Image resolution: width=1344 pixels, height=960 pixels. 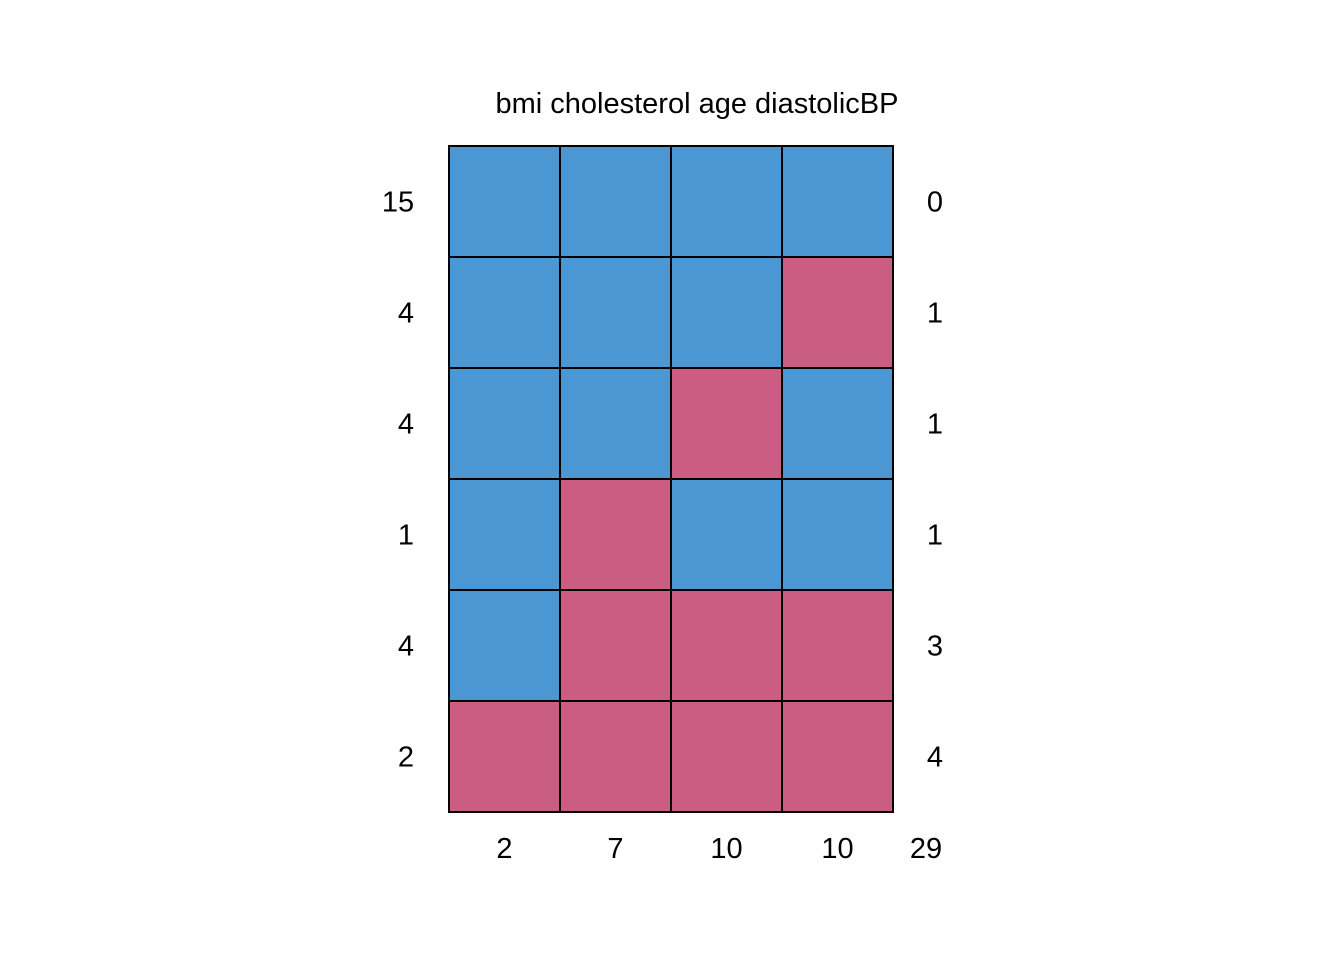 I want to click on row-count-2: 4, so click(x=406, y=425).